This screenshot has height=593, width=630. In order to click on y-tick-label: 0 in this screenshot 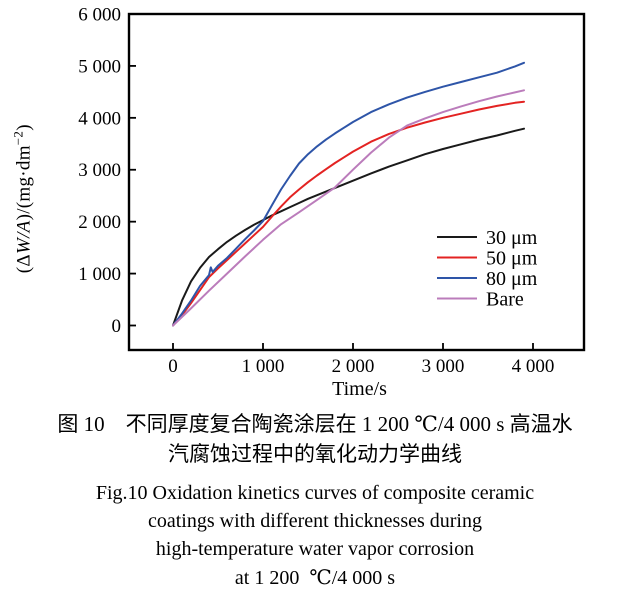, I will do `click(117, 326)`.